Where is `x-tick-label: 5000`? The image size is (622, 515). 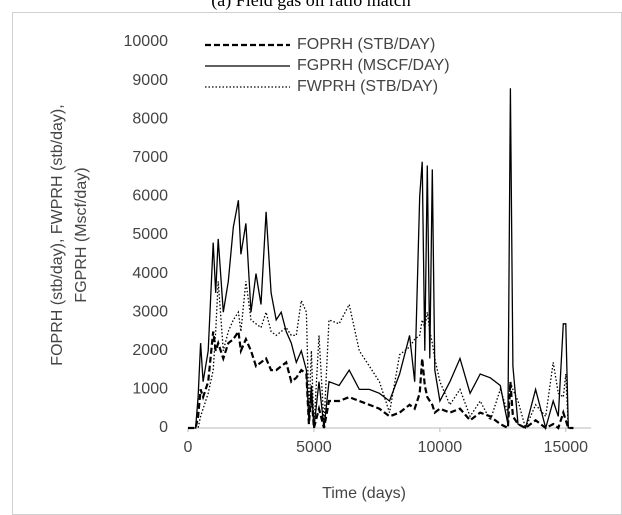
x-tick-label: 5000 is located at coordinates (314, 447).